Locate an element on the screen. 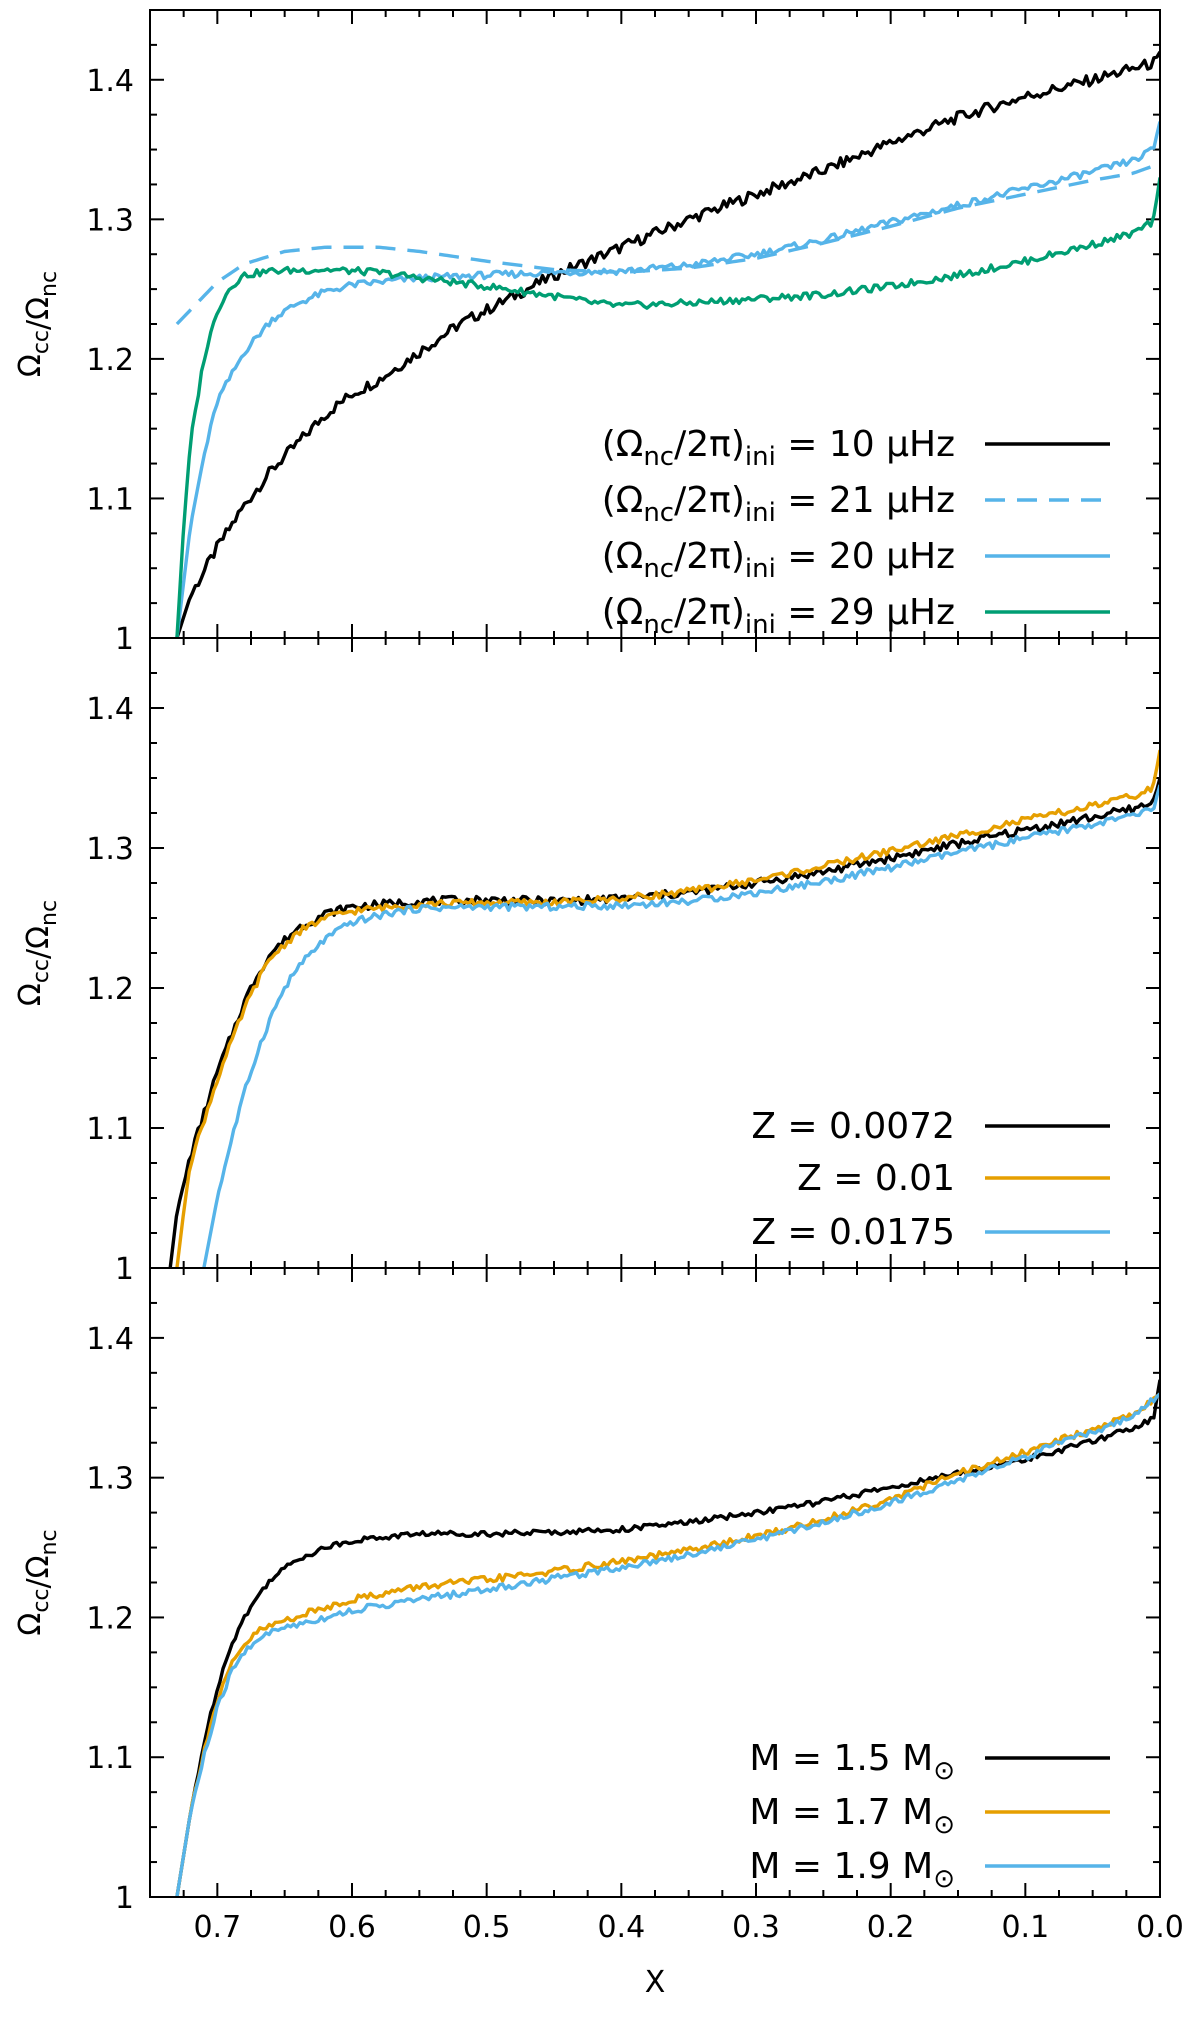  x-tick-label: 0.5 is located at coordinates (487, 1927).